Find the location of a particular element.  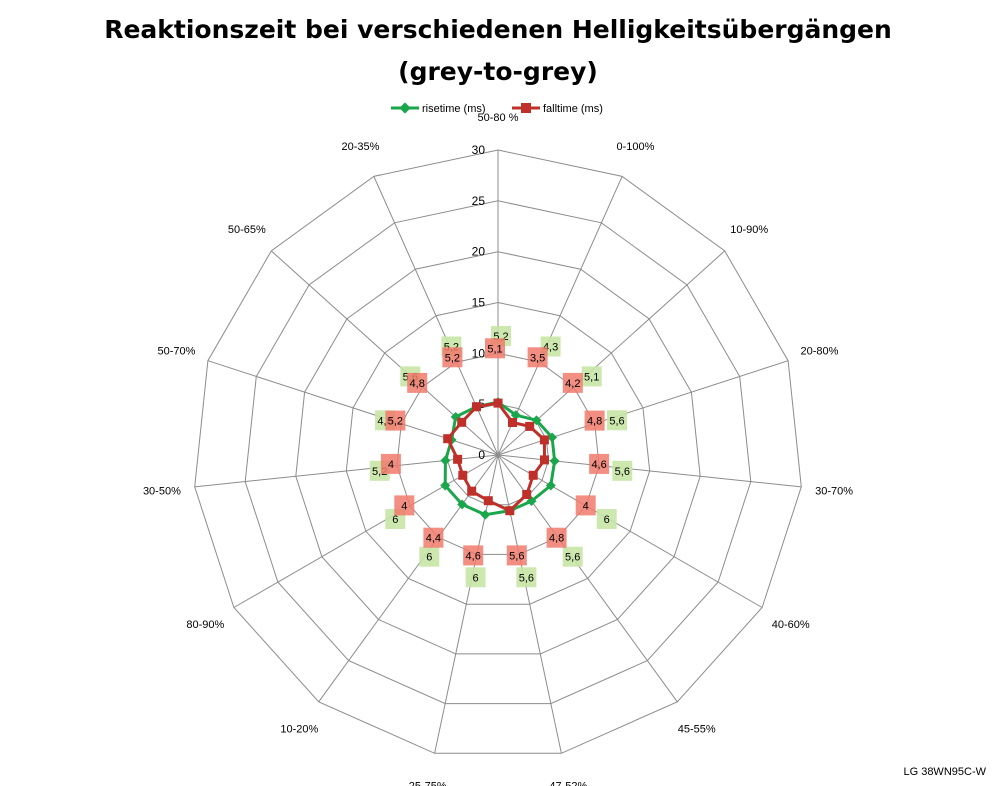

chart-subtitle: (grey-to-grey) is located at coordinates (498, 71).